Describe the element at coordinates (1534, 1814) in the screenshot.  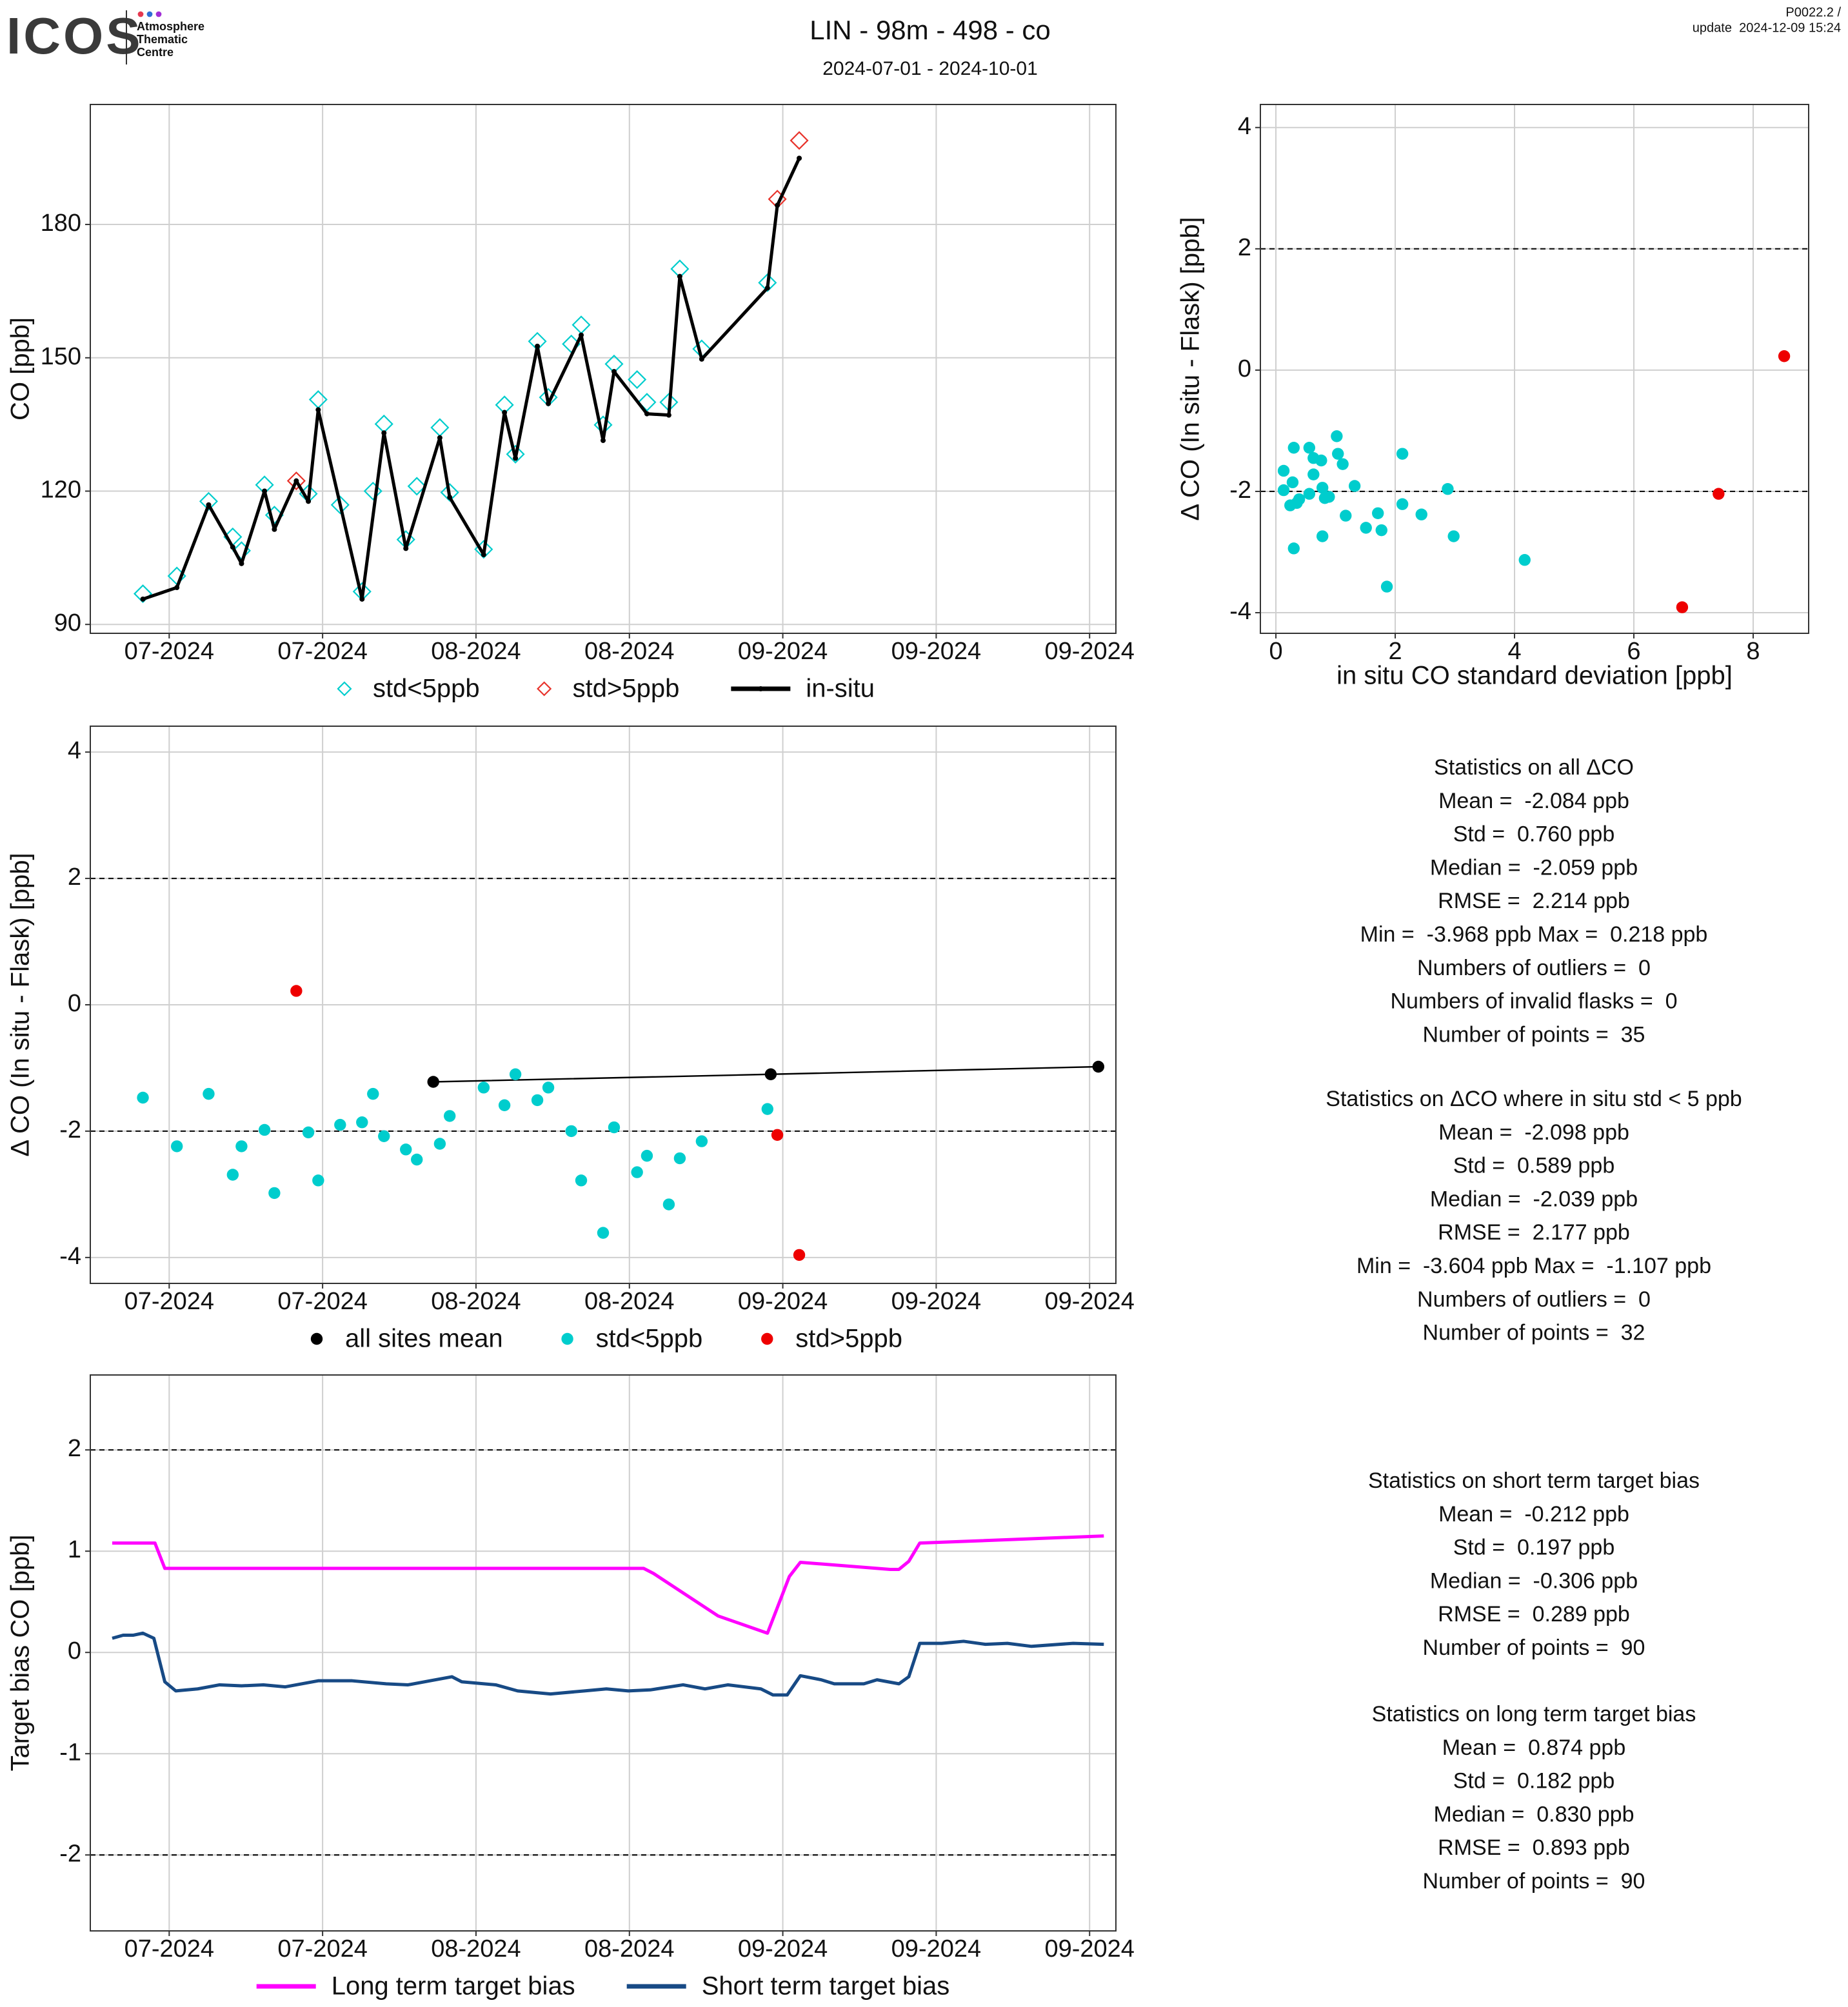
I see `stat-line: Median = 0.830 ppb` at that location.